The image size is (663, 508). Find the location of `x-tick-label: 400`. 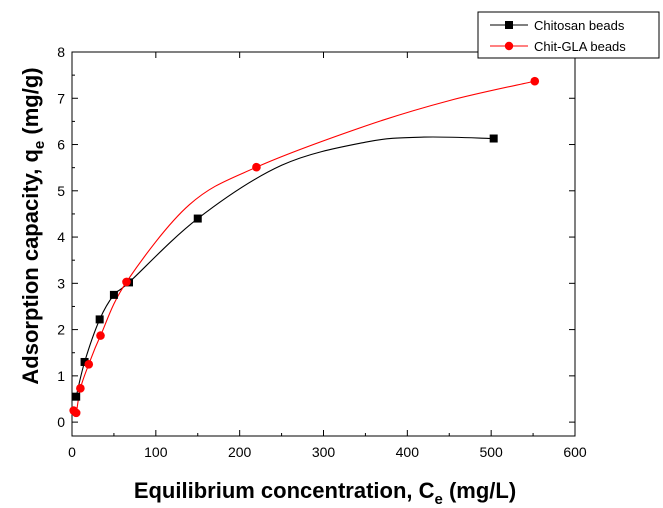

x-tick-label: 400 is located at coordinates (408, 452).